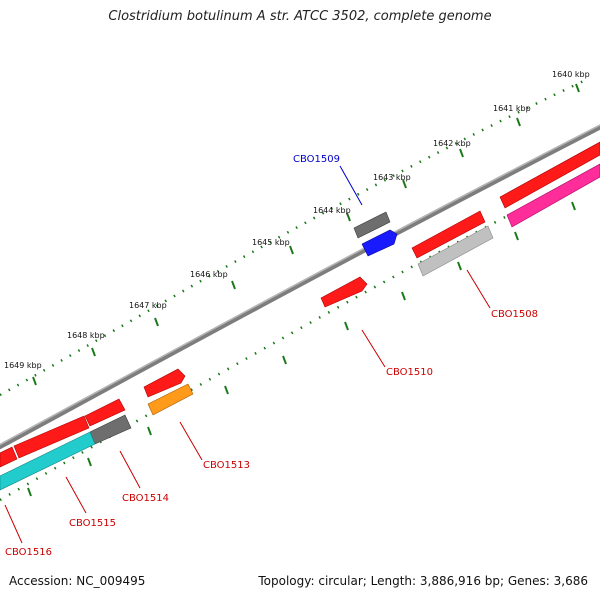 The image size is (600, 600). Describe the element at coordinates (86, 335) in the screenshot. I see `kbp-label-1648: 1648 kbp` at that location.